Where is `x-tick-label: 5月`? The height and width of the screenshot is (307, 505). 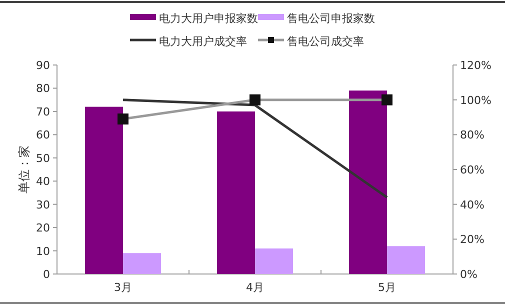 x-tick-label: 5月 is located at coordinates (387, 287).